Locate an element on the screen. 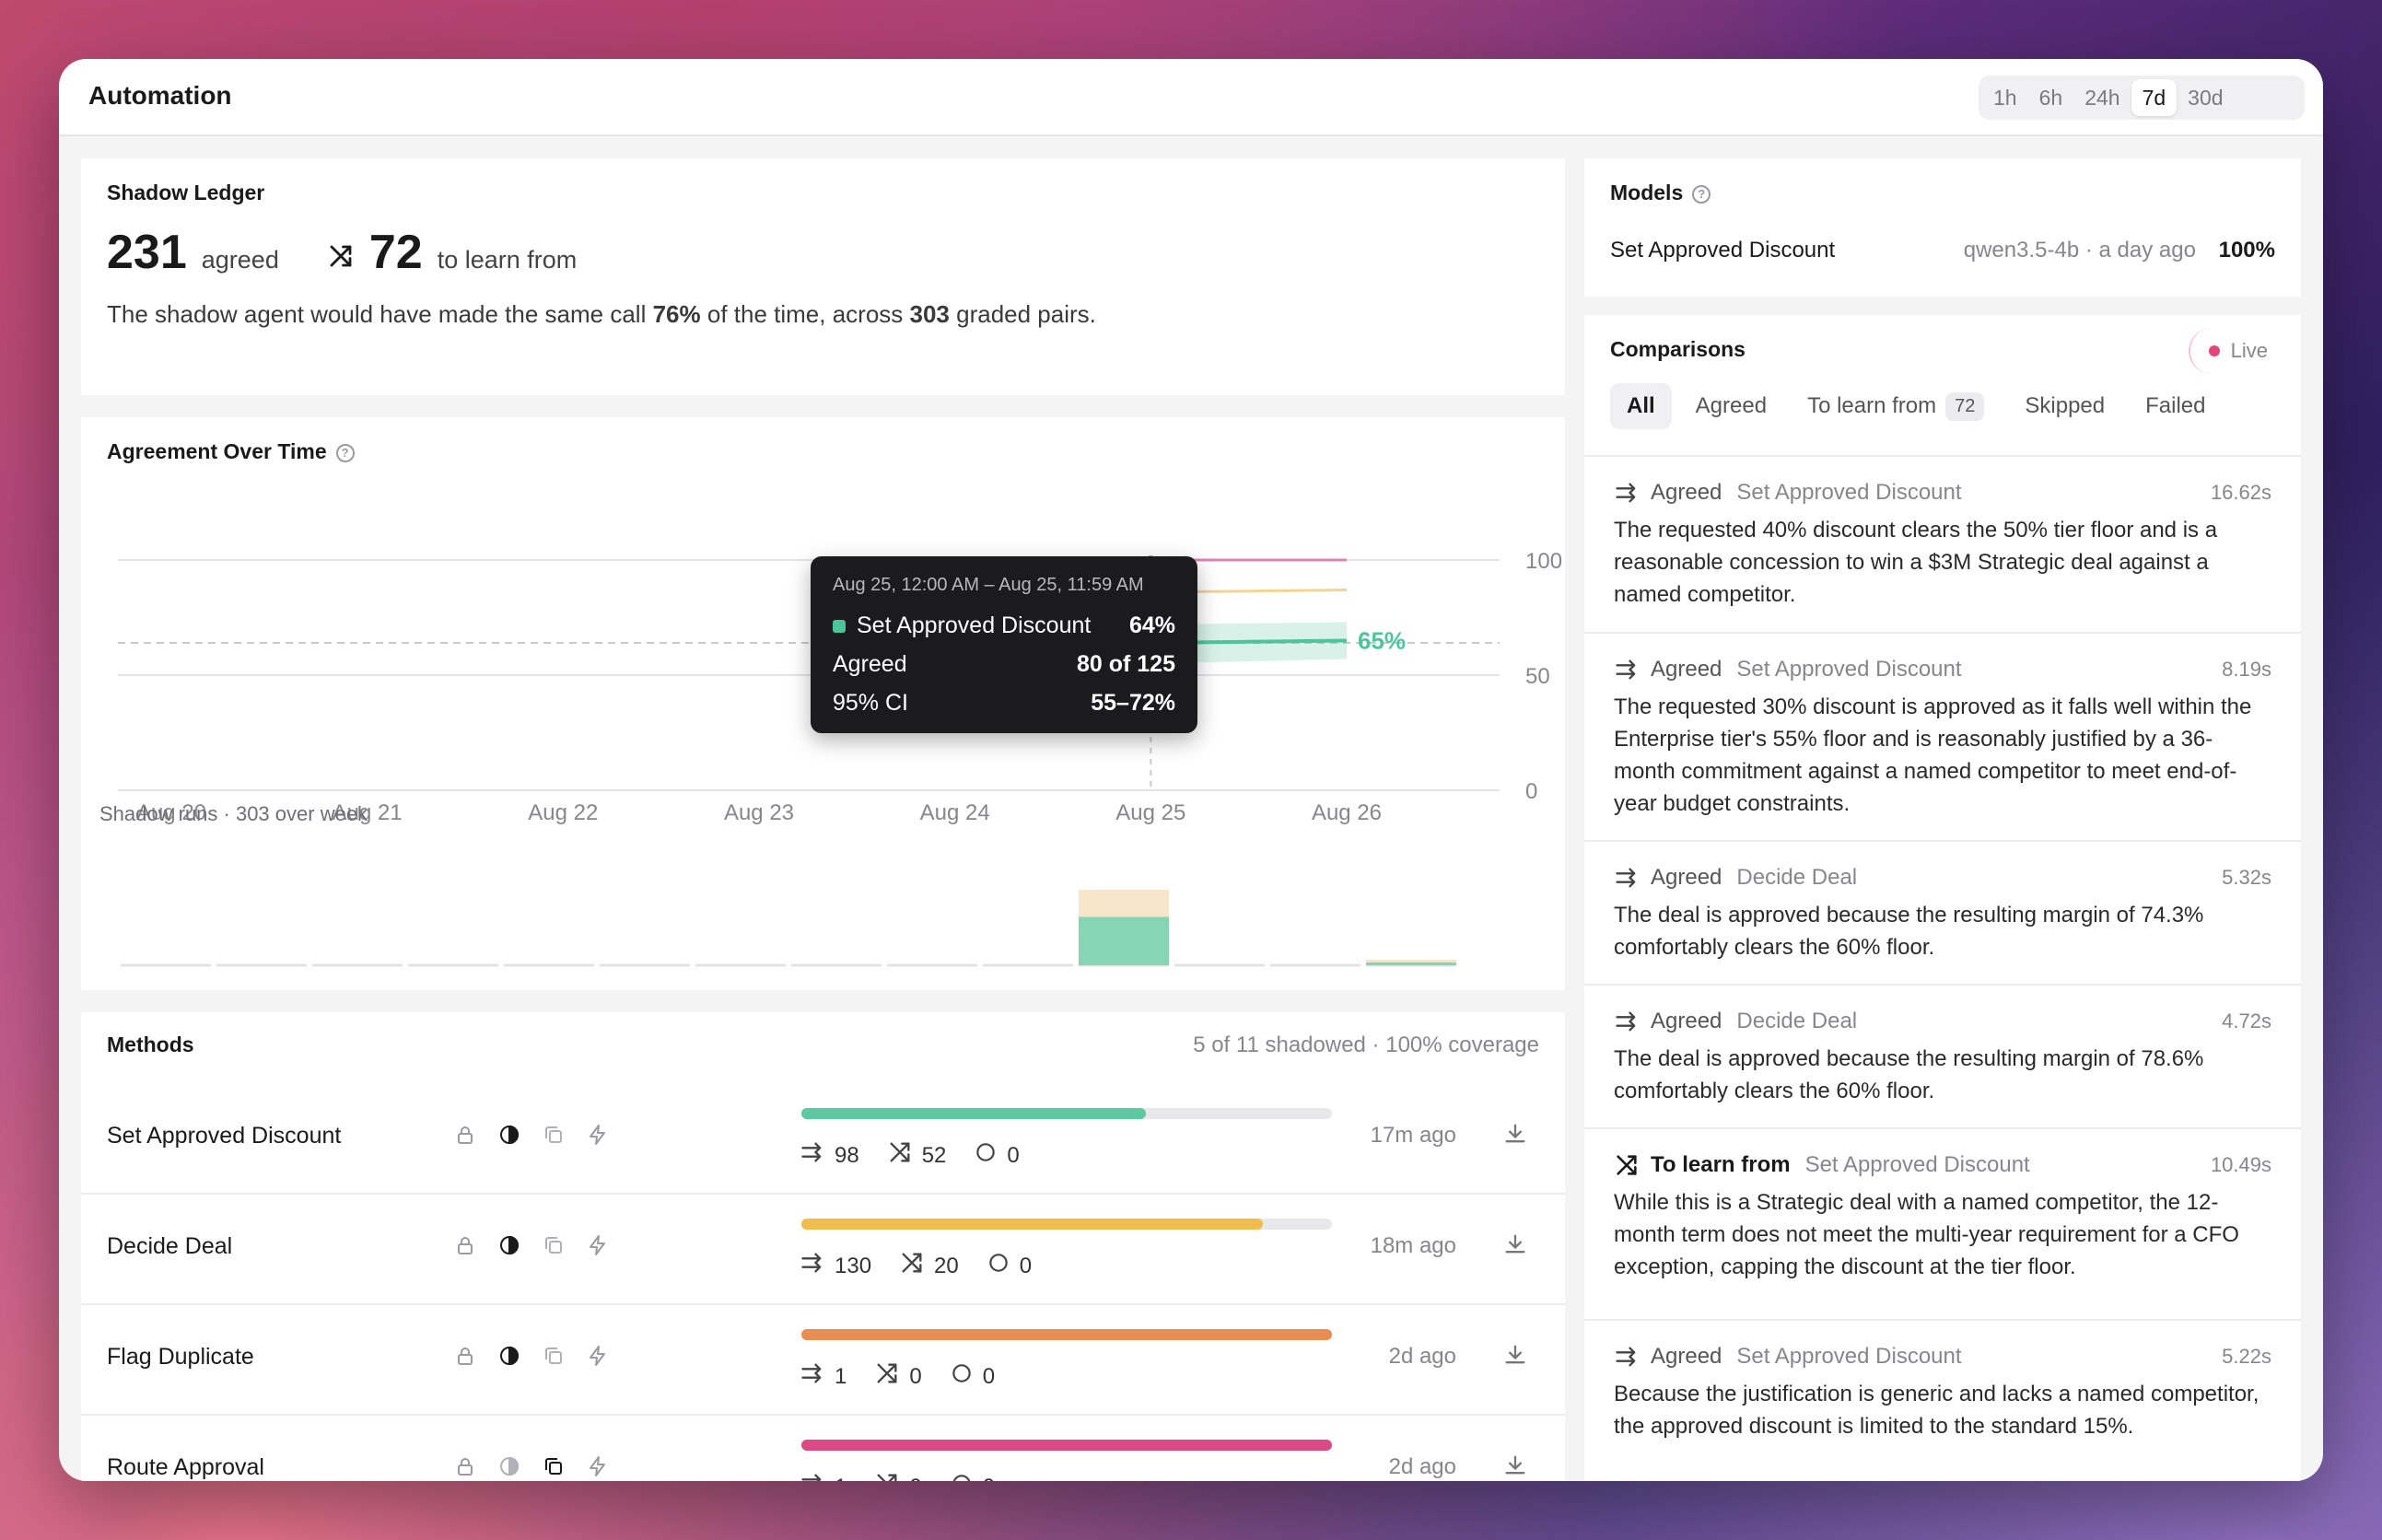 This screenshot has height=1540, width=2382. method-row: Set Approved Discount 98 52 0 17m ago is located at coordinates (823, 1139).